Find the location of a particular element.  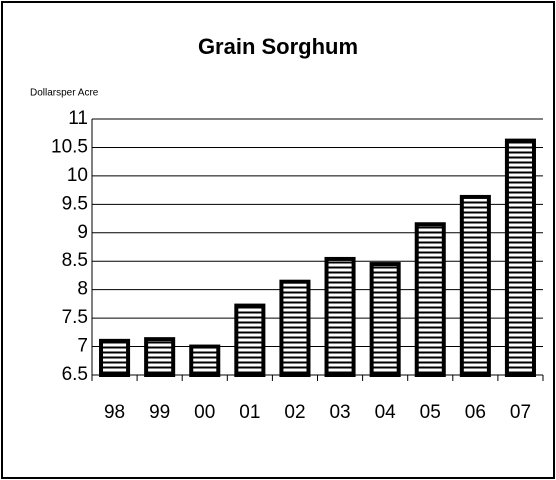

y-tick-label: 7 is located at coordinates (82, 346).